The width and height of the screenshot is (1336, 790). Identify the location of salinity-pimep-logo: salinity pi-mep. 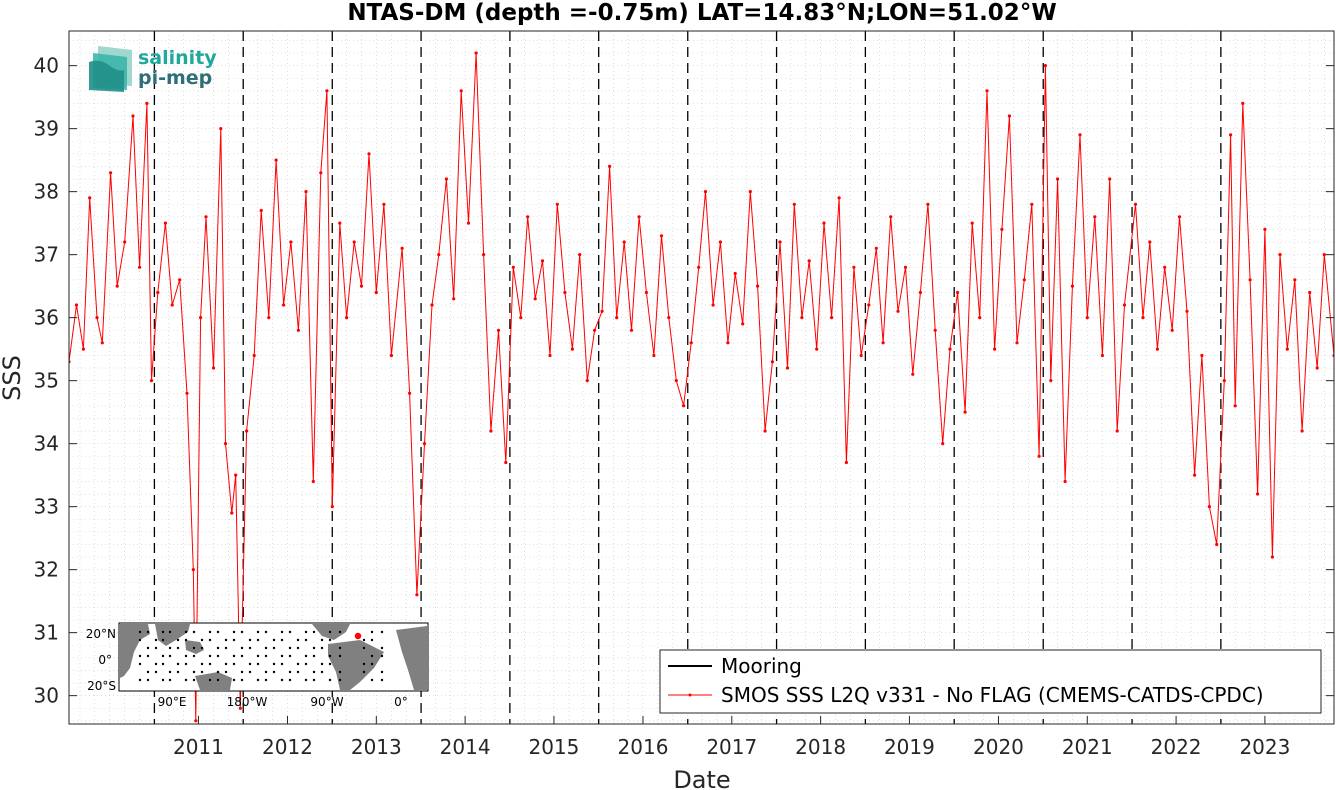
(153, 69).